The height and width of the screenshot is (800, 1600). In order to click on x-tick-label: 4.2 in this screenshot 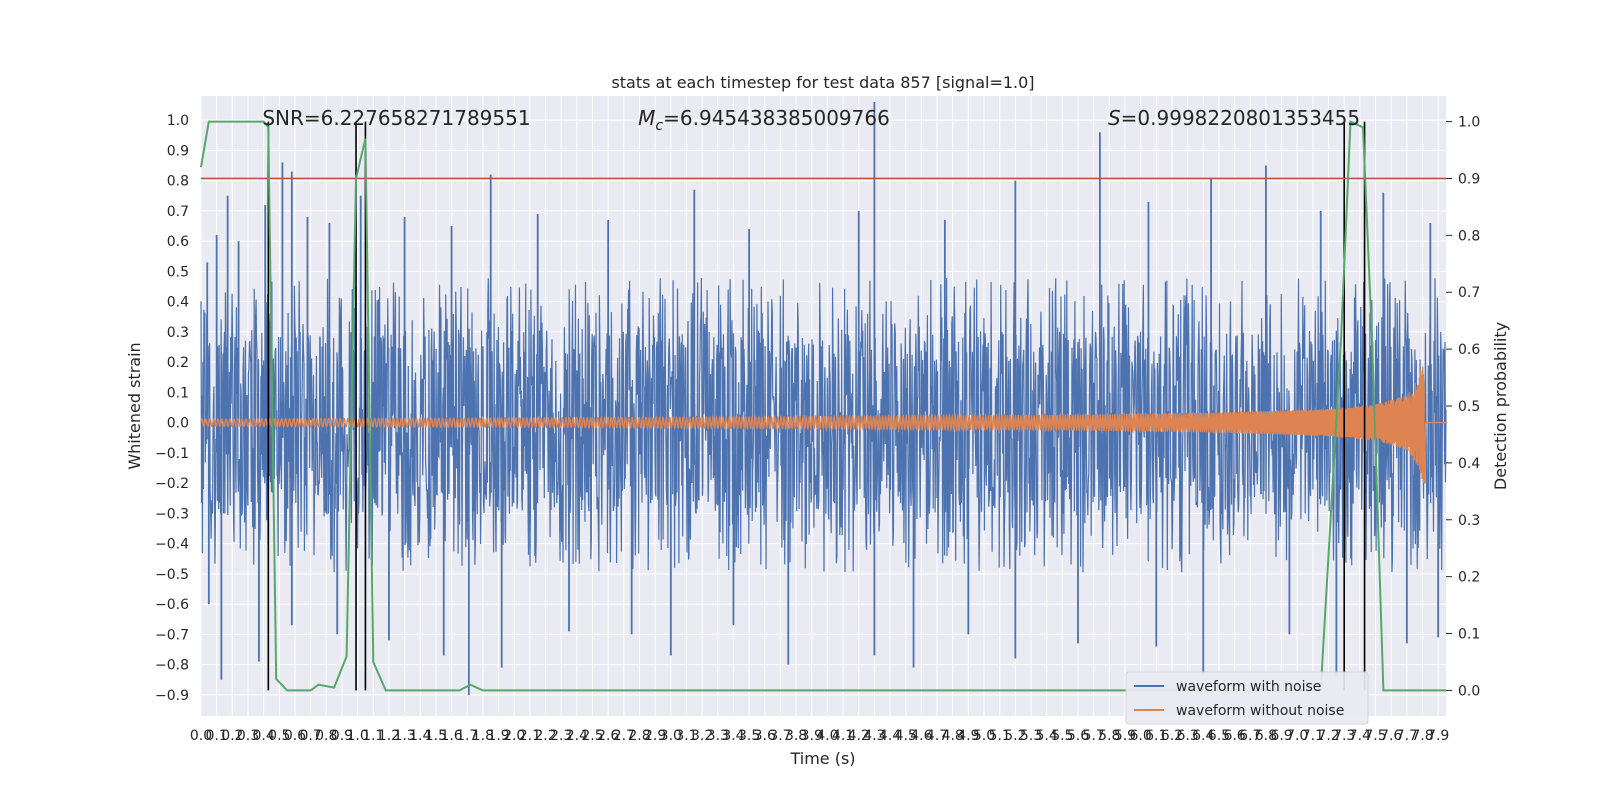, I will do `click(859, 736)`.